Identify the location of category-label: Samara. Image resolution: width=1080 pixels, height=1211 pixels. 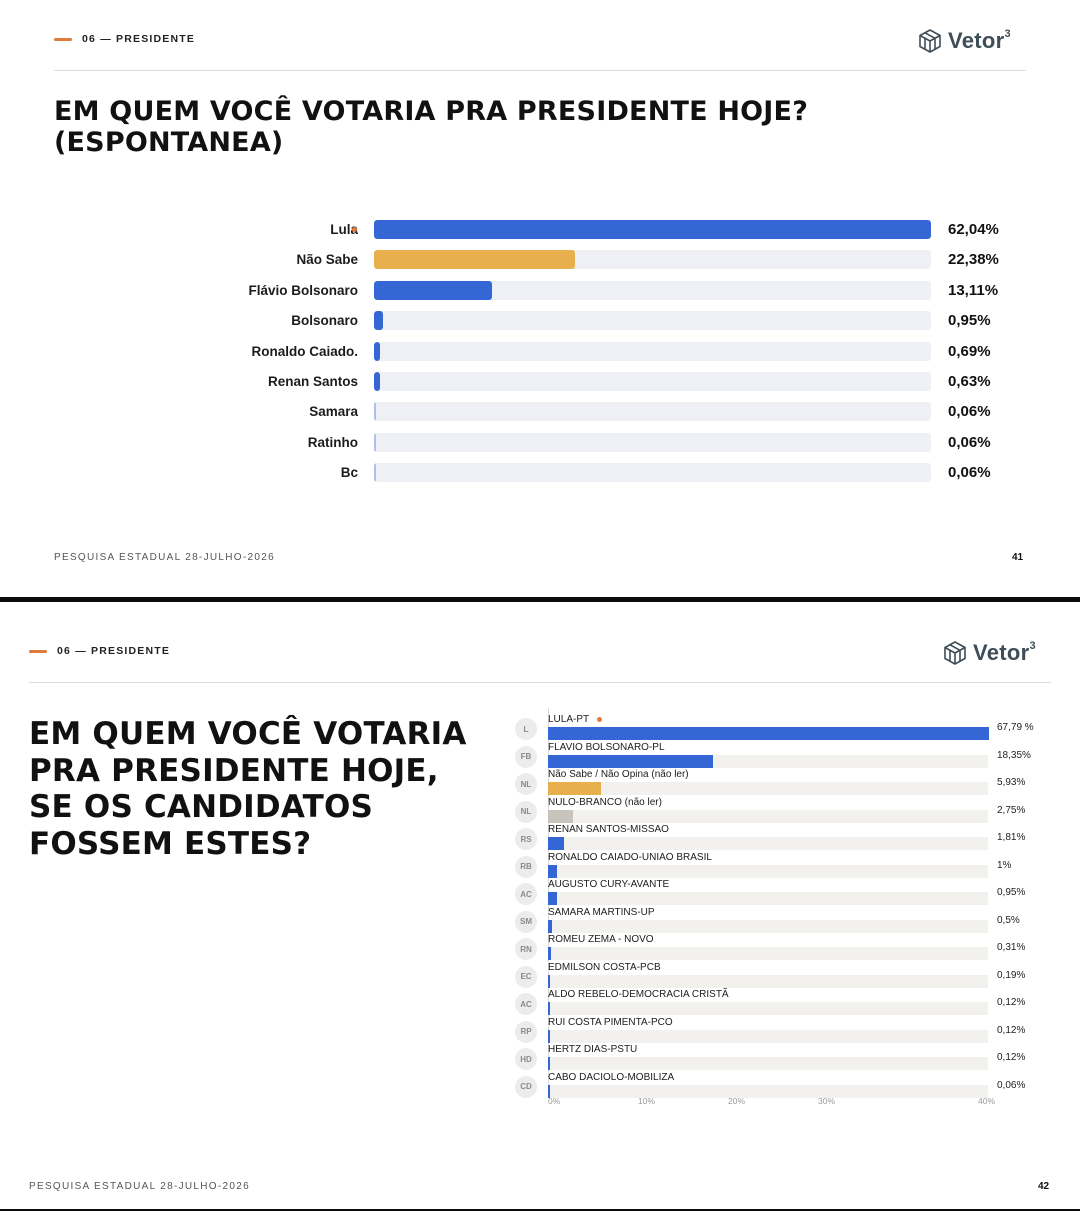
(333, 412).